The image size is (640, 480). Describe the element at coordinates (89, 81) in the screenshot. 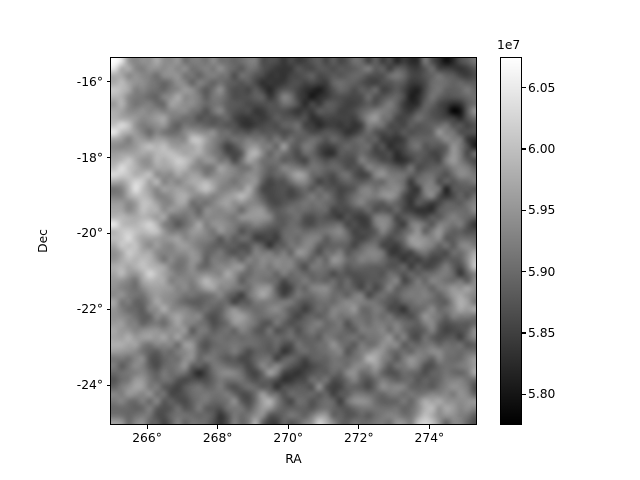

I see `y-tick-label: -16°` at that location.